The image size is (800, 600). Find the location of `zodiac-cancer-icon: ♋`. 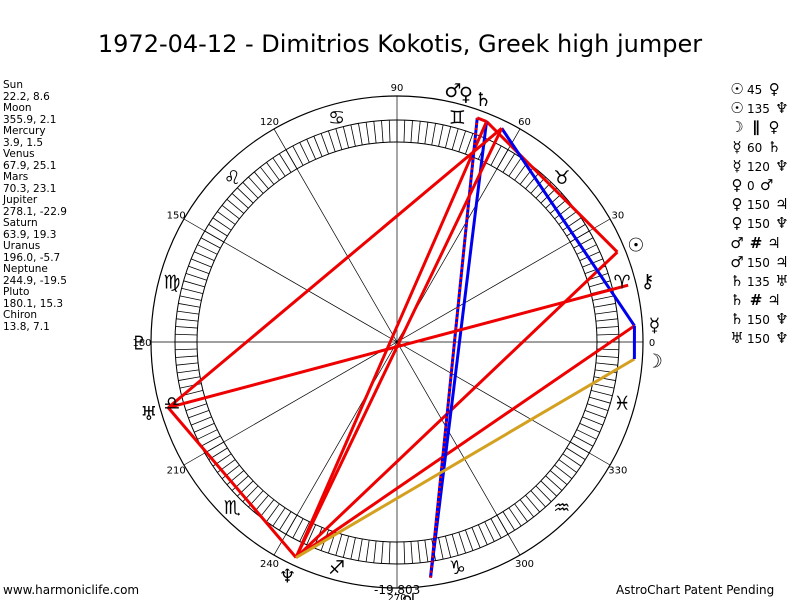

zodiac-cancer-icon: ♋ is located at coordinates (336, 118).